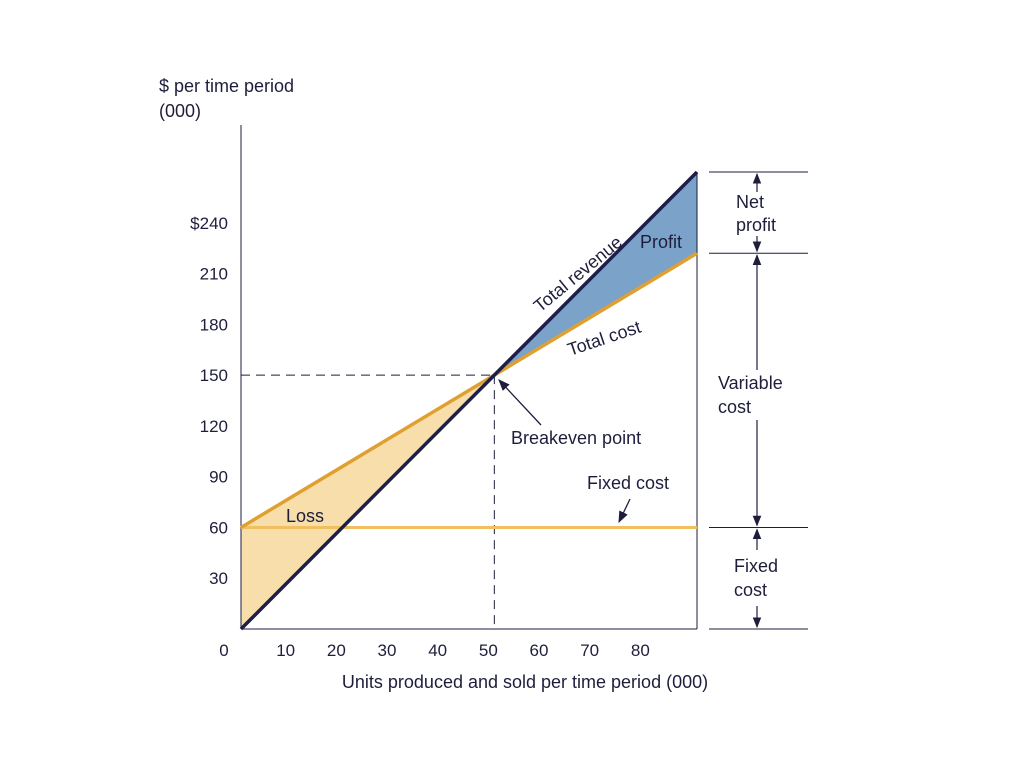 This screenshot has width=1024, height=768. I want to click on y-tick-label: 60, so click(218, 527).